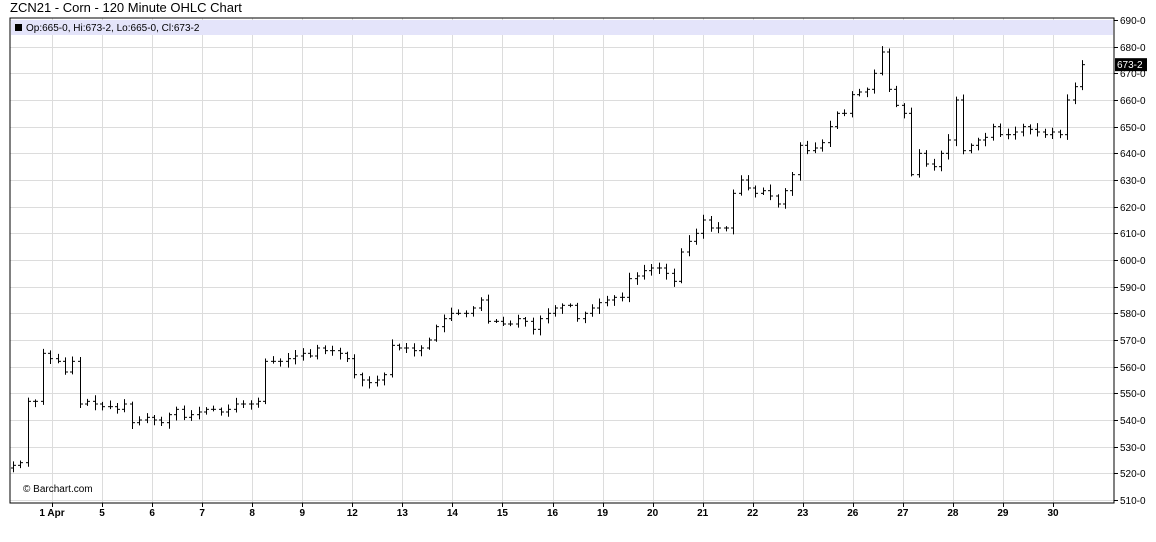 The image size is (1156, 542). What do you see at coordinates (152, 513) in the screenshot?
I see `x-tick-label: 6` at bounding box center [152, 513].